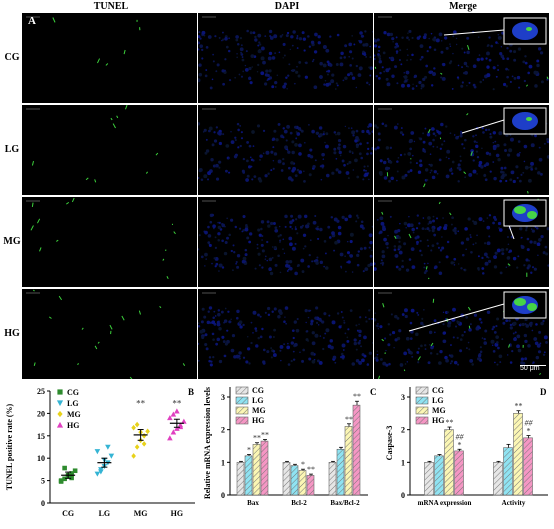  I want to click on micrograph-tunel-hg, so click(109, 334).